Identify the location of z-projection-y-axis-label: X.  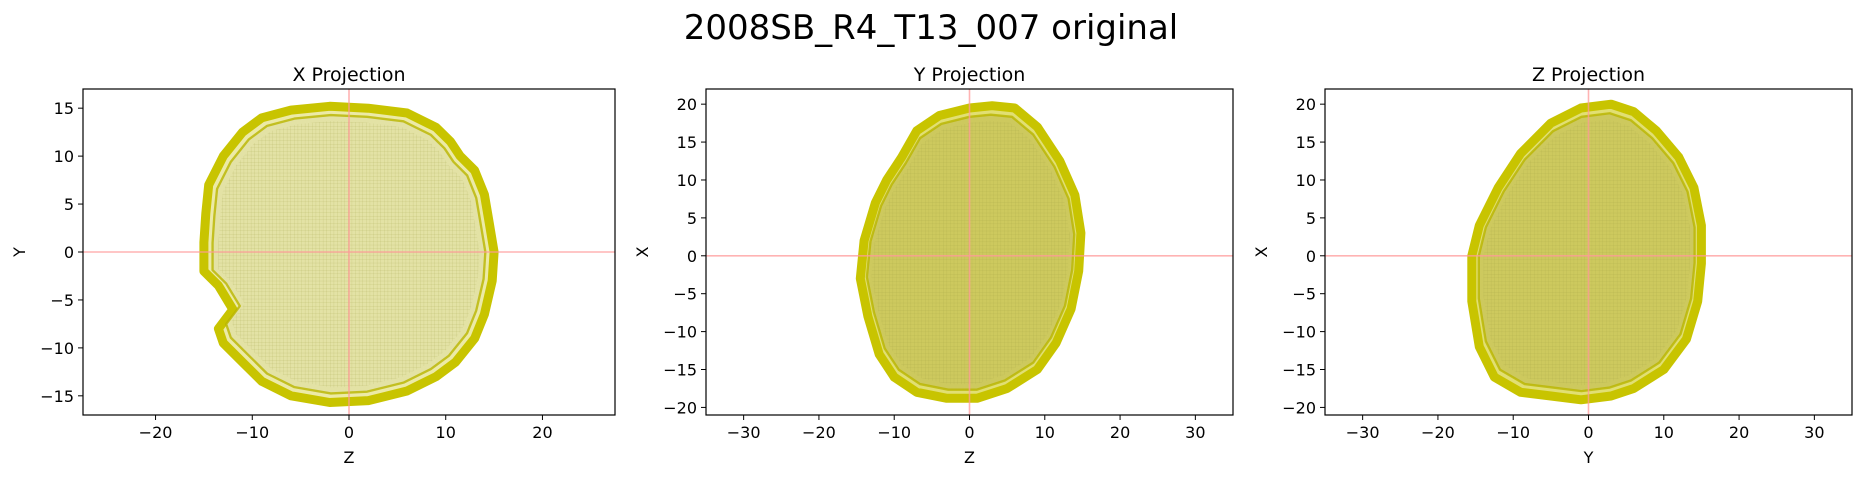
(1261, 251).